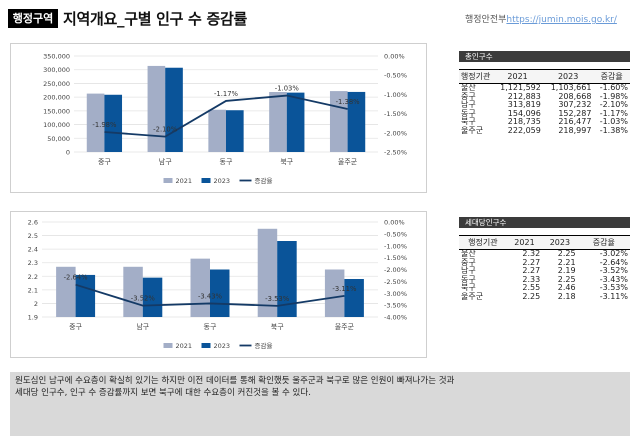  Describe the element at coordinates (524, 104) in the screenshot. I see `row-value: 313,819` at that location.